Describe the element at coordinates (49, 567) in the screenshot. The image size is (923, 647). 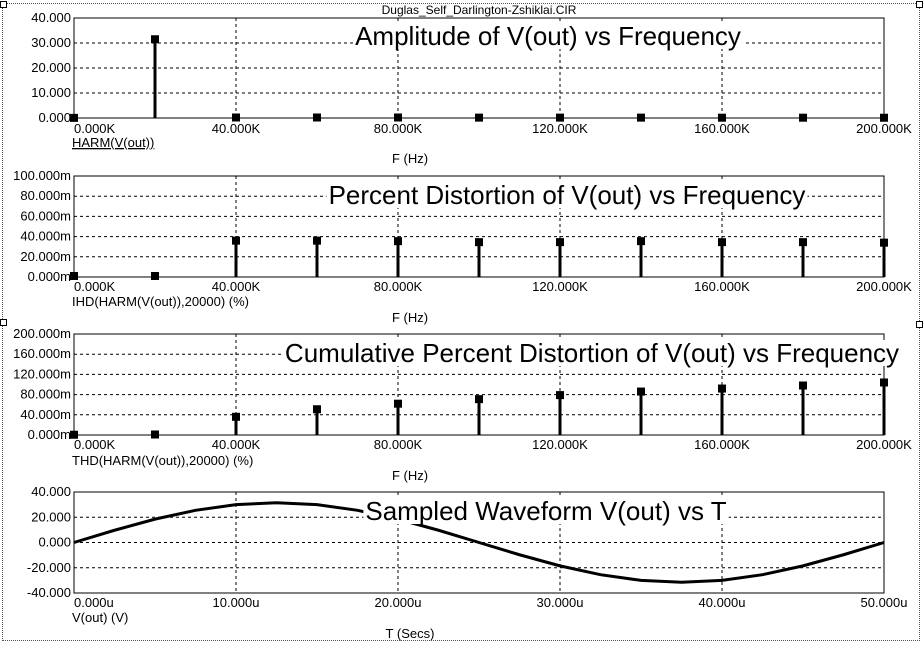
I see `y-tick-label: -20.000` at that location.